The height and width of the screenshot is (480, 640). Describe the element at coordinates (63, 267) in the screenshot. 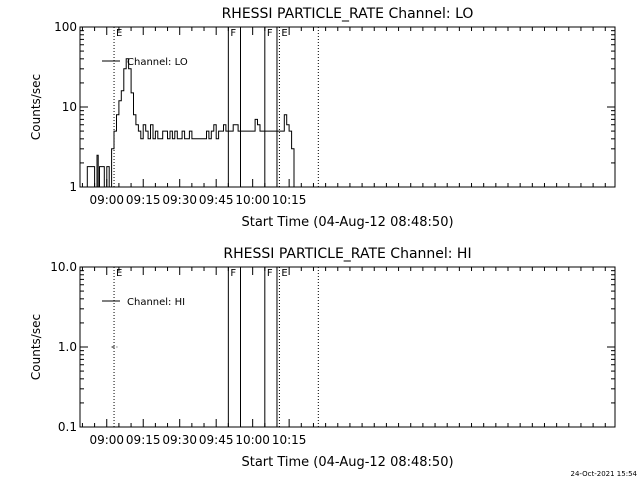

I see `y-tick-label: 10.0` at that location.